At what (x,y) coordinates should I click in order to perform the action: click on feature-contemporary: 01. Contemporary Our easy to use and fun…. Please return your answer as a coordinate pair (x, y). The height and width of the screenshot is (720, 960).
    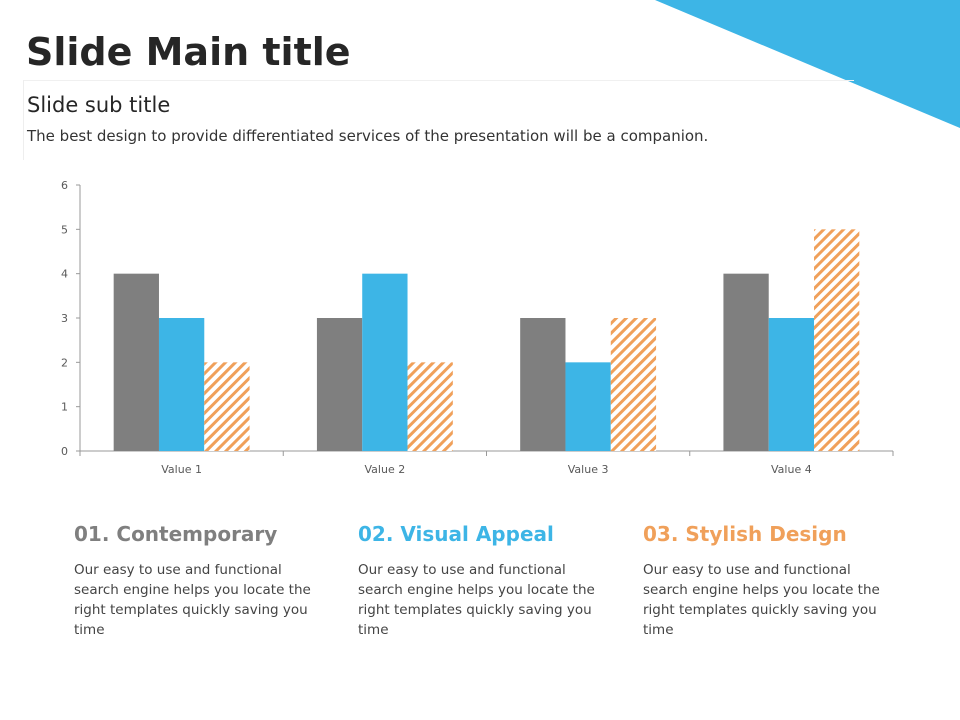
    Looking at the image, I should click on (199, 581).